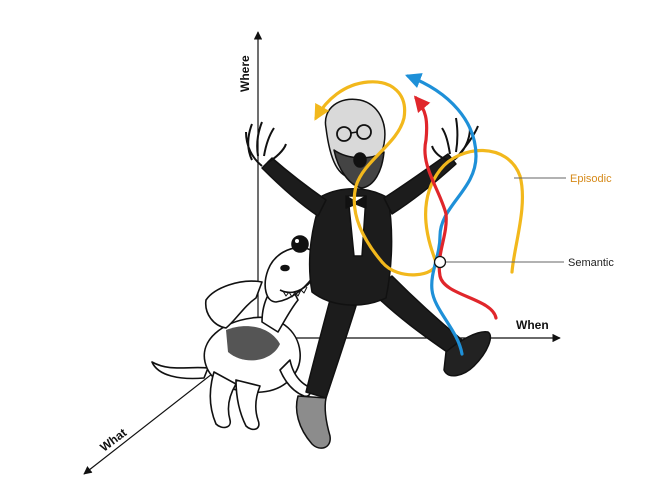 The width and height of the screenshot is (670, 484). I want to click on man-left-hand, so click(266, 144).